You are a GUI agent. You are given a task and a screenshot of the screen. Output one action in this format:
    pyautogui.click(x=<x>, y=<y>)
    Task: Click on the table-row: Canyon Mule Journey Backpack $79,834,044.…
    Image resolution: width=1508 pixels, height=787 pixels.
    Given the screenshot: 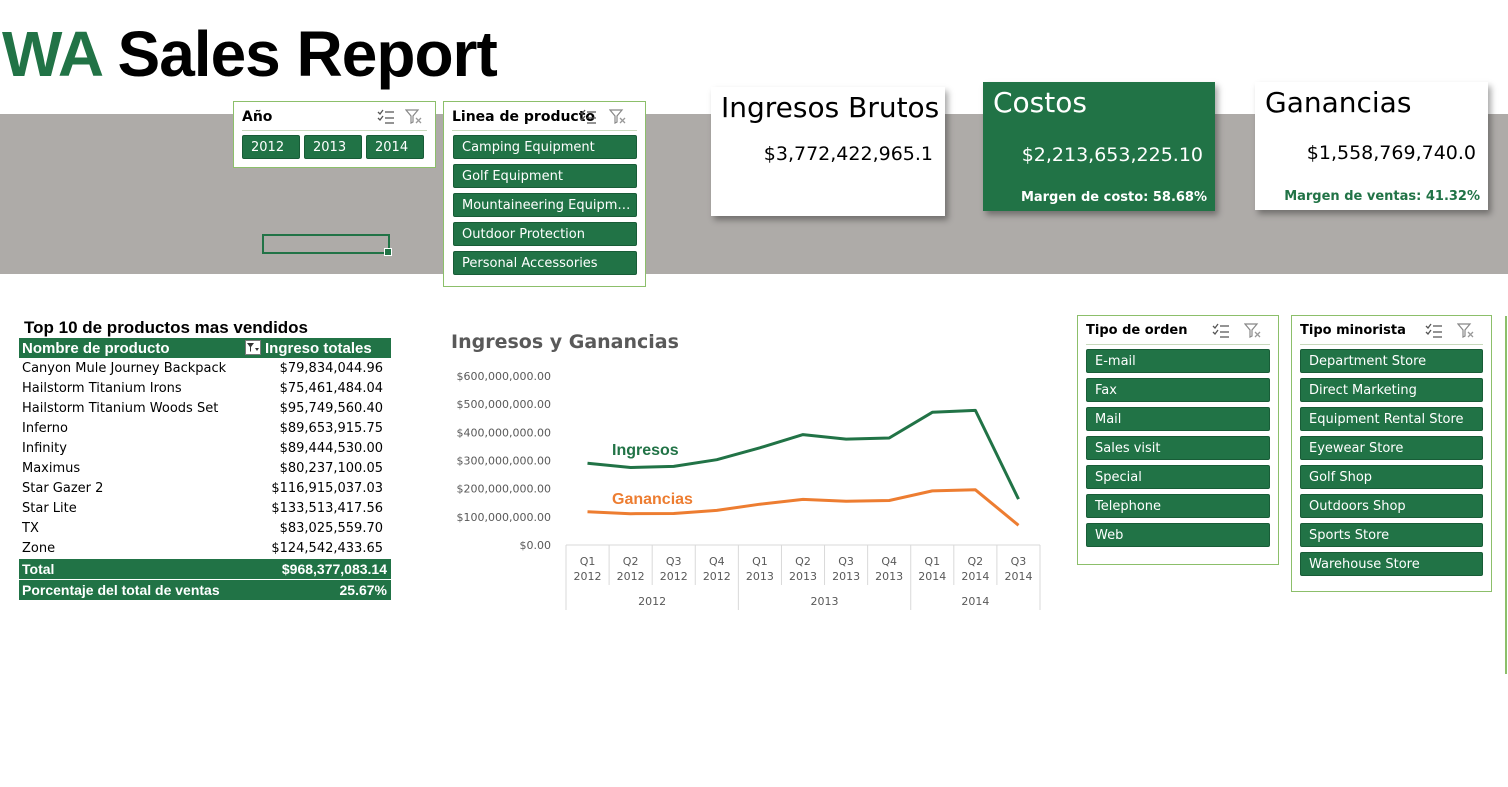 What is the action you would take?
    pyautogui.click(x=205, y=368)
    